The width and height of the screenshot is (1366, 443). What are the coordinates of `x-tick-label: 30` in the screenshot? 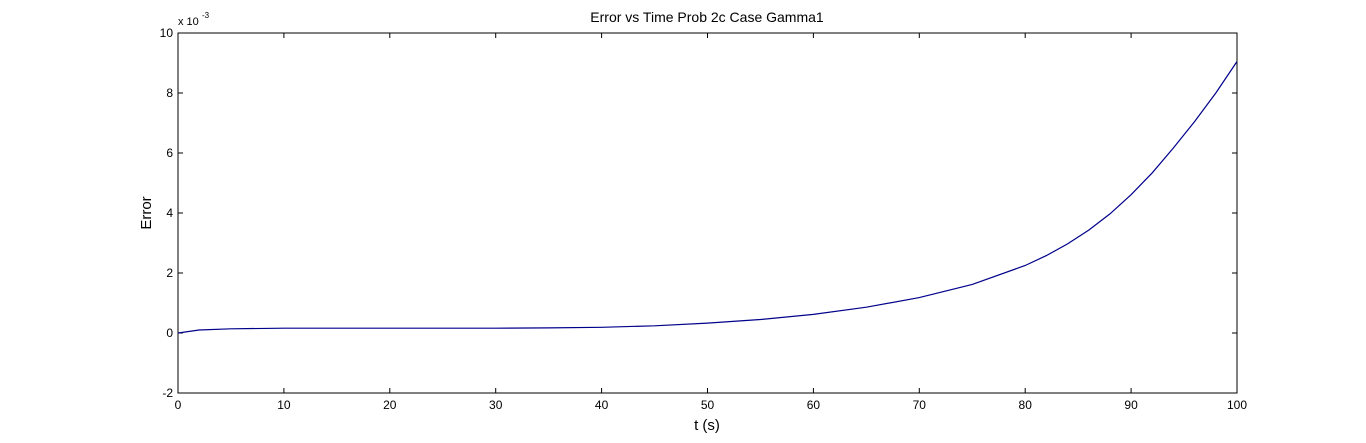 It's located at (496, 405).